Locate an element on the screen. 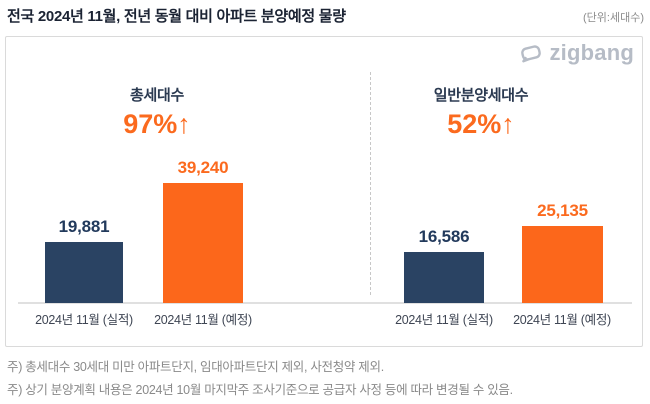  bar-total-actual: 19,881 is located at coordinates (84, 260).